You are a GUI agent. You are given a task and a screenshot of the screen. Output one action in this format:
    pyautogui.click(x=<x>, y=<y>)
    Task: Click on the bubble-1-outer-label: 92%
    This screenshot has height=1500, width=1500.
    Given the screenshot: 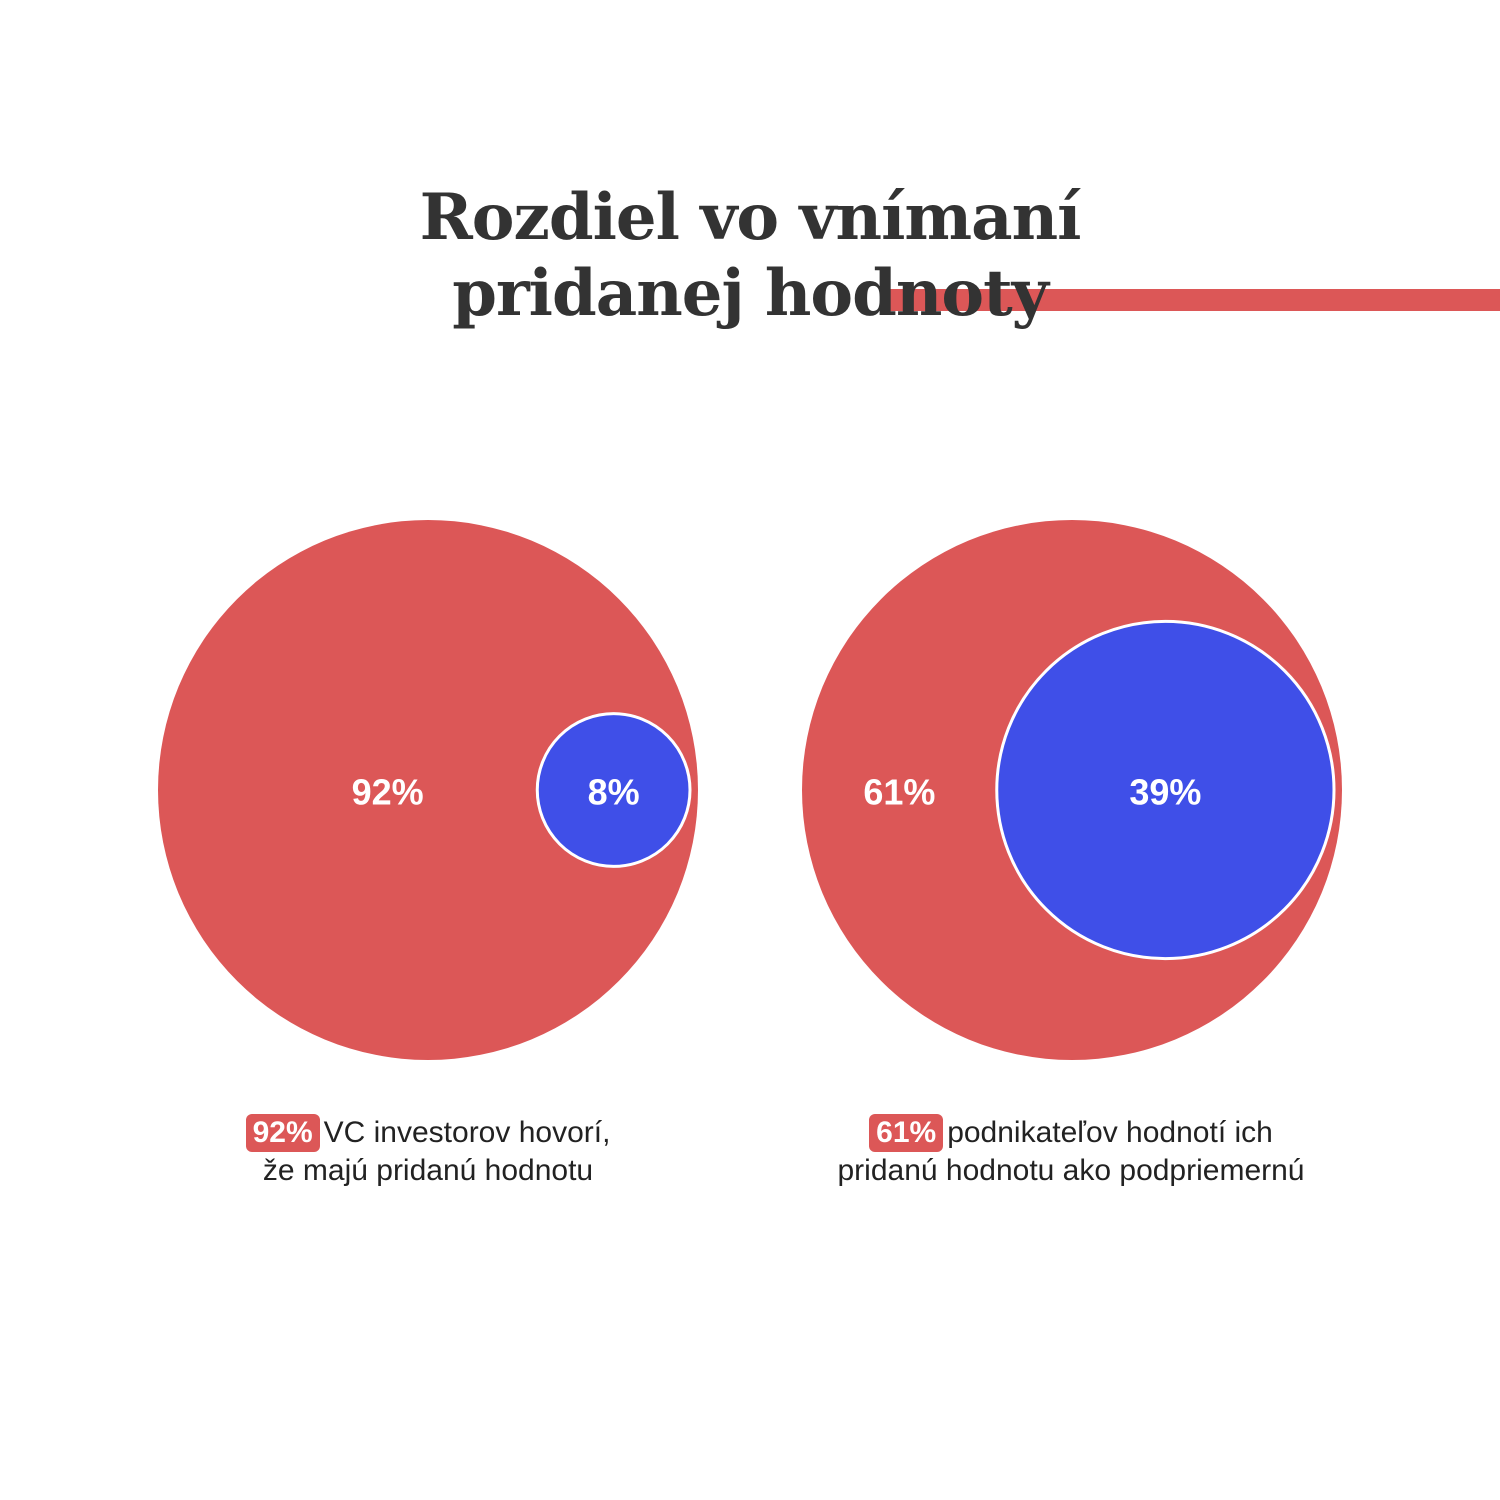 What is the action you would take?
    pyautogui.click(x=388, y=792)
    